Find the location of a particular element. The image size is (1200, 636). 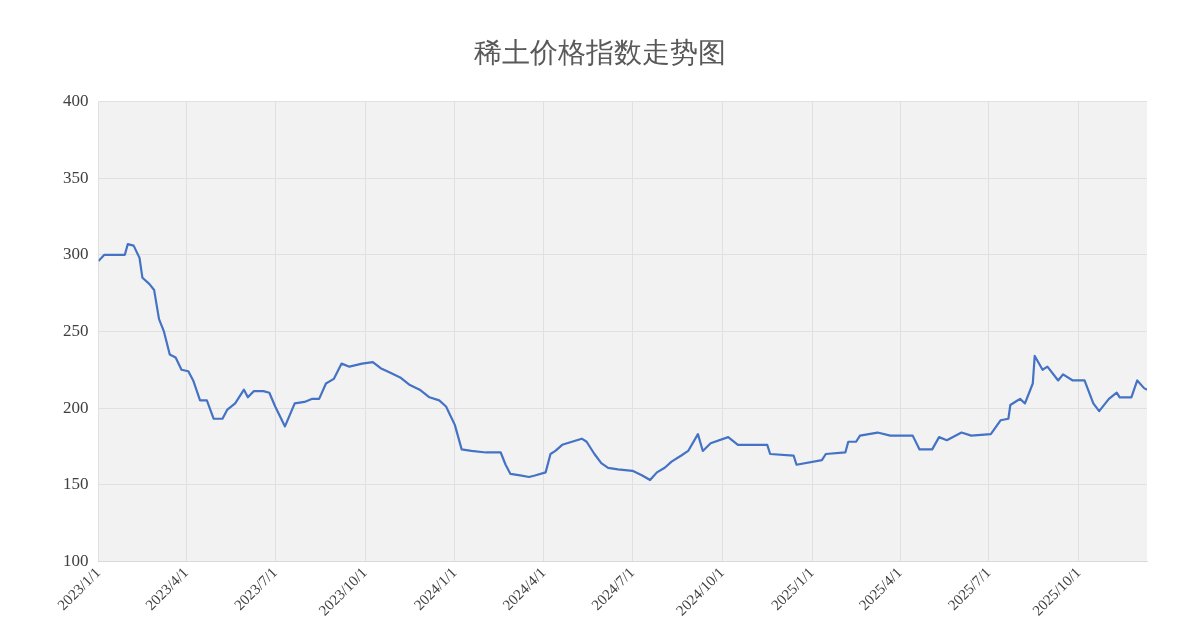

y-tick-label: 350 is located at coordinates (76, 177).